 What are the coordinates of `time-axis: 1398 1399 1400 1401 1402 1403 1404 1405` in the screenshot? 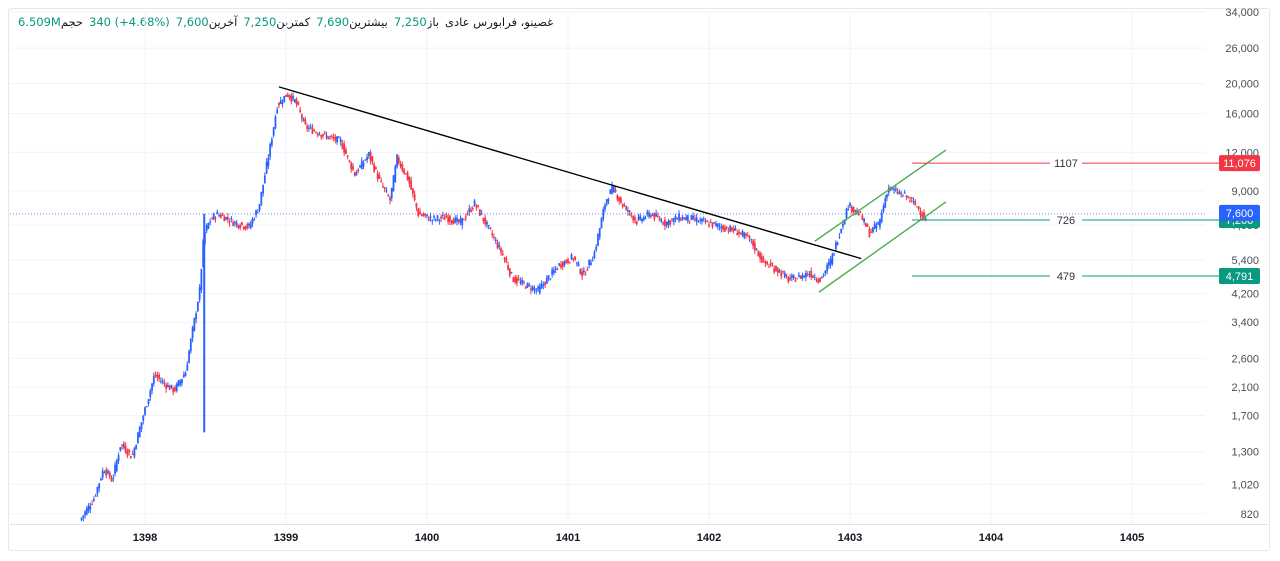 It's located at (638, 538).